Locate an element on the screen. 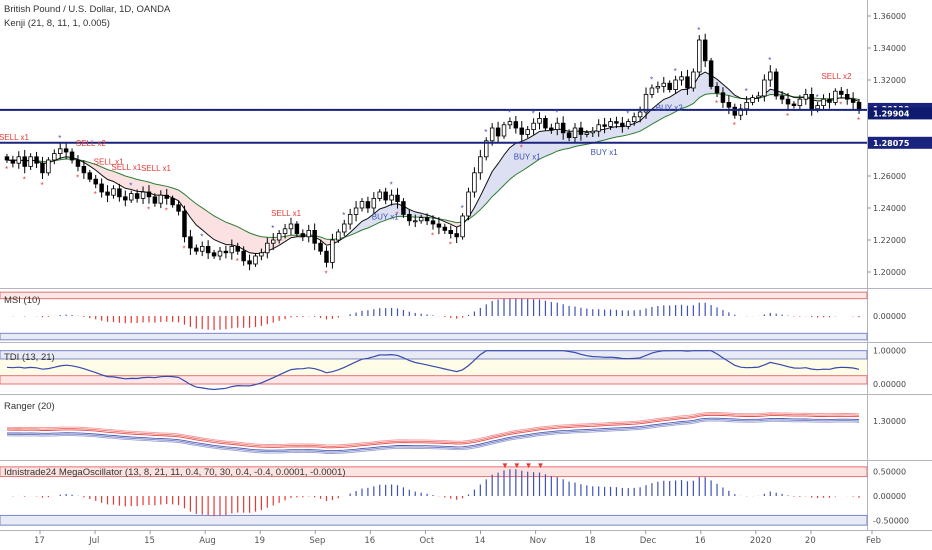  time-label: 15 is located at coordinates (149, 541).